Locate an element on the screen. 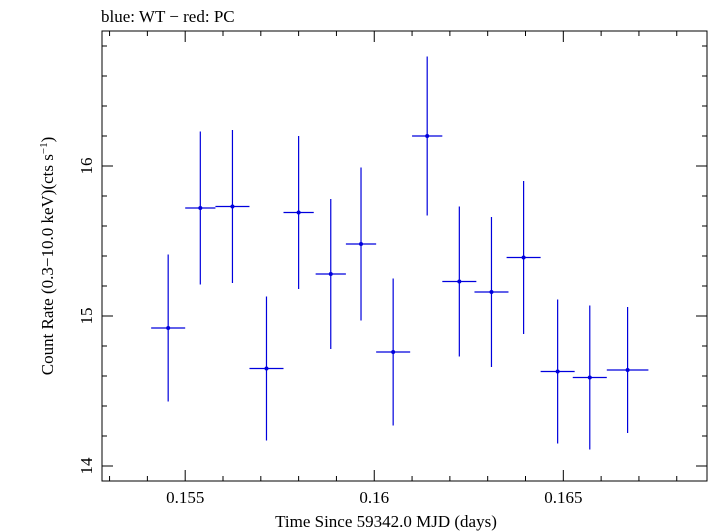  y-axis-label: Count Rate (0.3−10.0 keV)(cts s−1) is located at coordinates (47, 256).